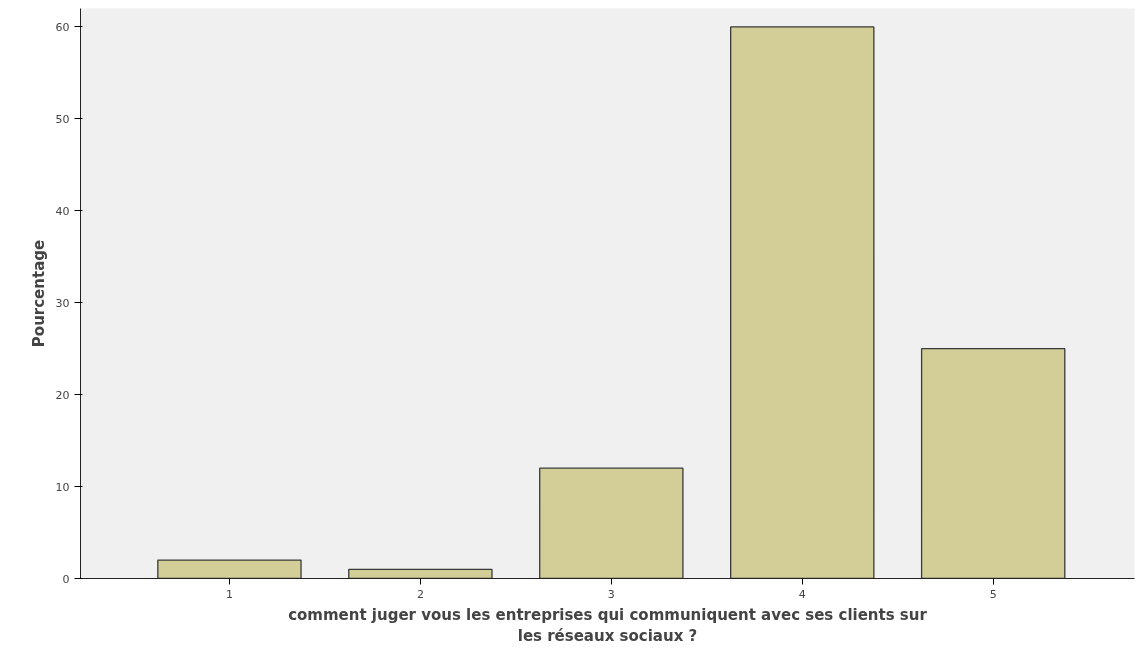 This screenshot has height=655, width=1146. What do you see at coordinates (62, 211) in the screenshot?
I see `y-tick-label: 40` at bounding box center [62, 211].